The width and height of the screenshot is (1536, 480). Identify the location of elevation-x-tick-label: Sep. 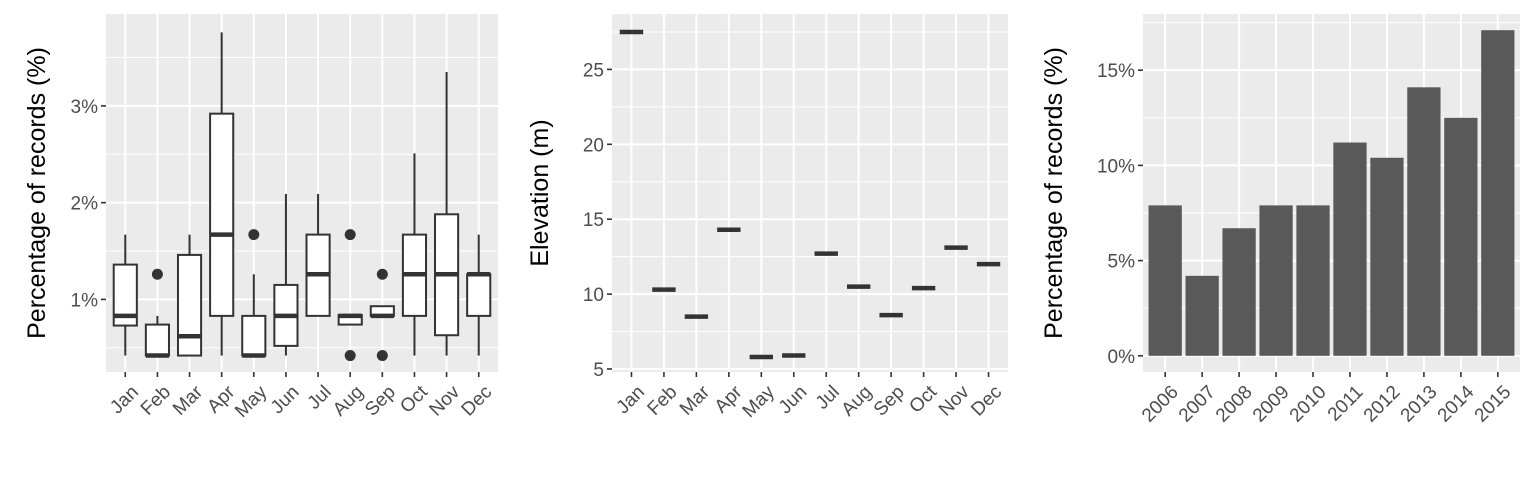
(889, 401).